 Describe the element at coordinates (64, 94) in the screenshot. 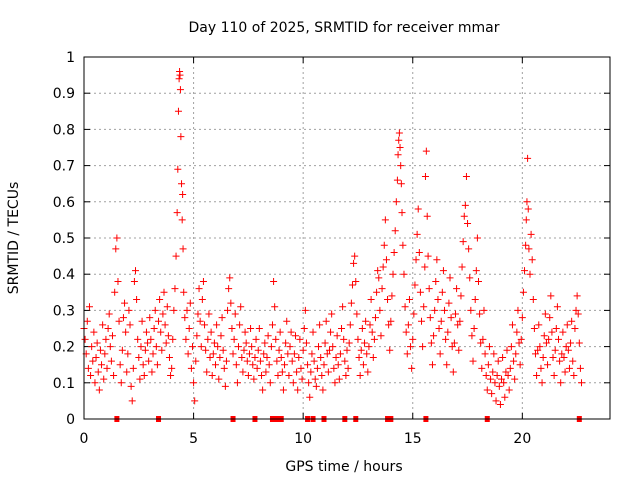

I see `y-tick-label: 0.9` at that location.